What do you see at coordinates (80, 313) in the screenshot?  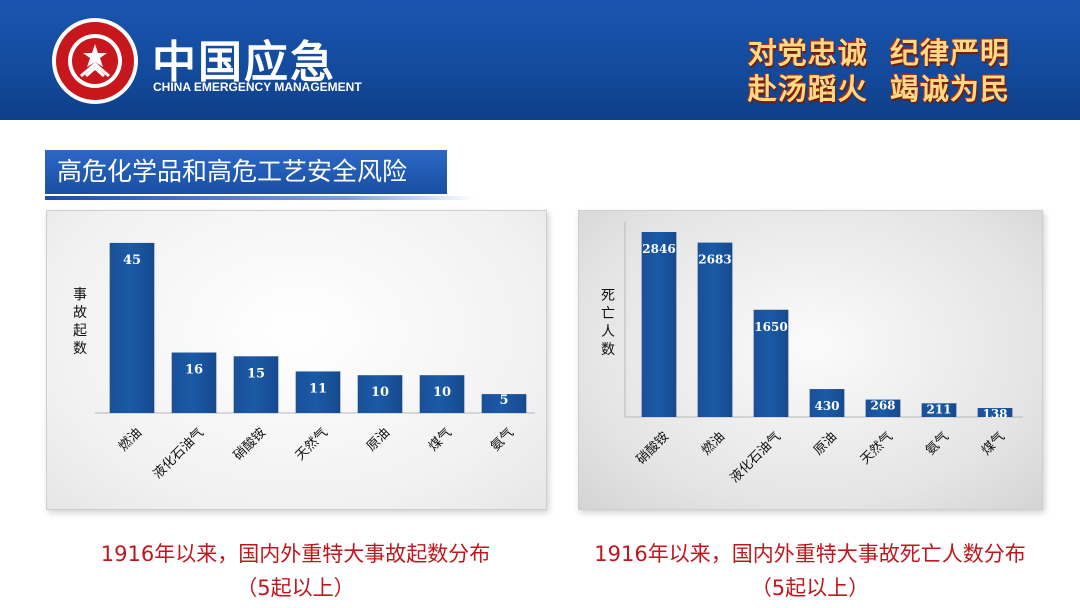 I see `svg-text: 故` at bounding box center [80, 313].